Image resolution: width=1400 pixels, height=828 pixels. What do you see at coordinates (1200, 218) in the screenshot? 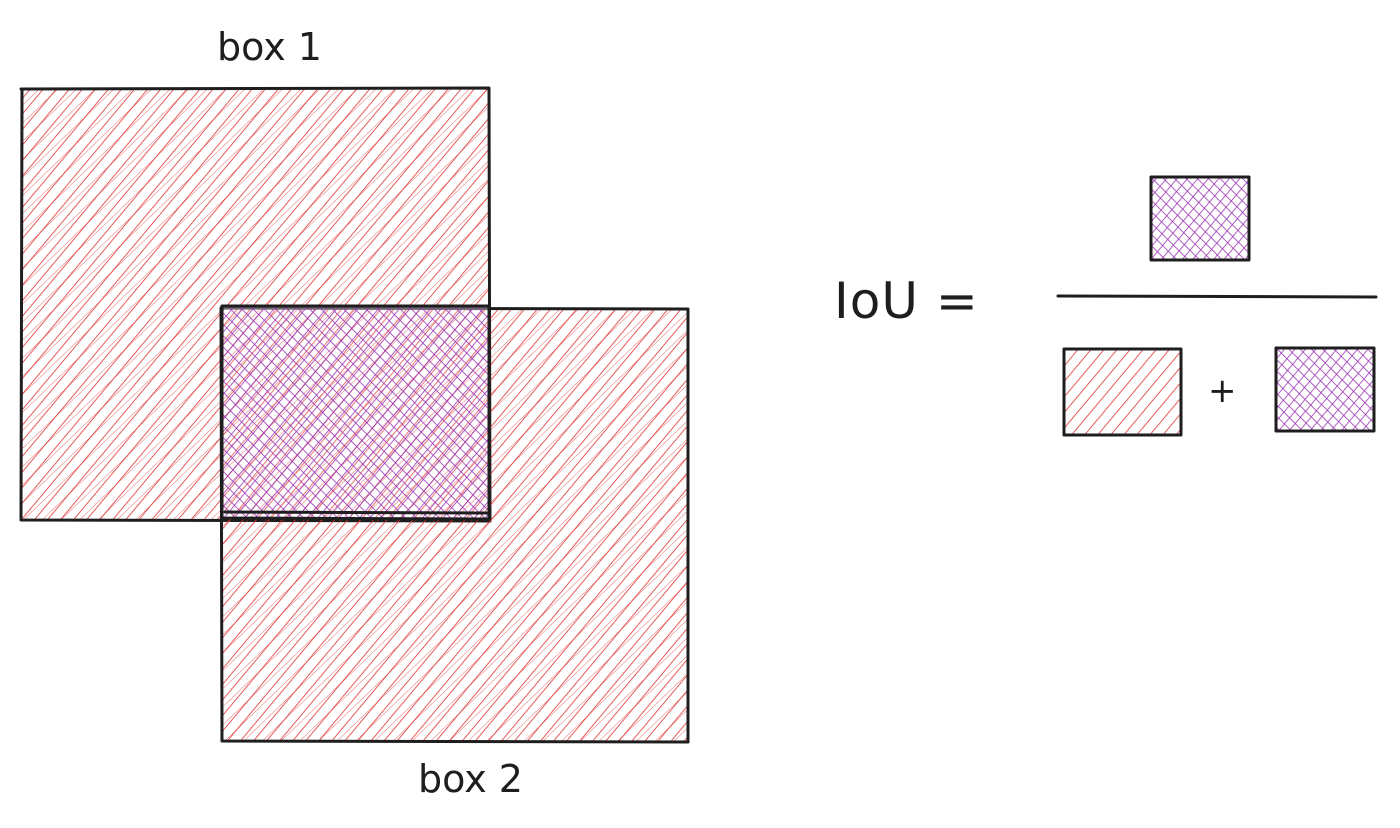
I see `numerator-intersection-swatch` at bounding box center [1200, 218].